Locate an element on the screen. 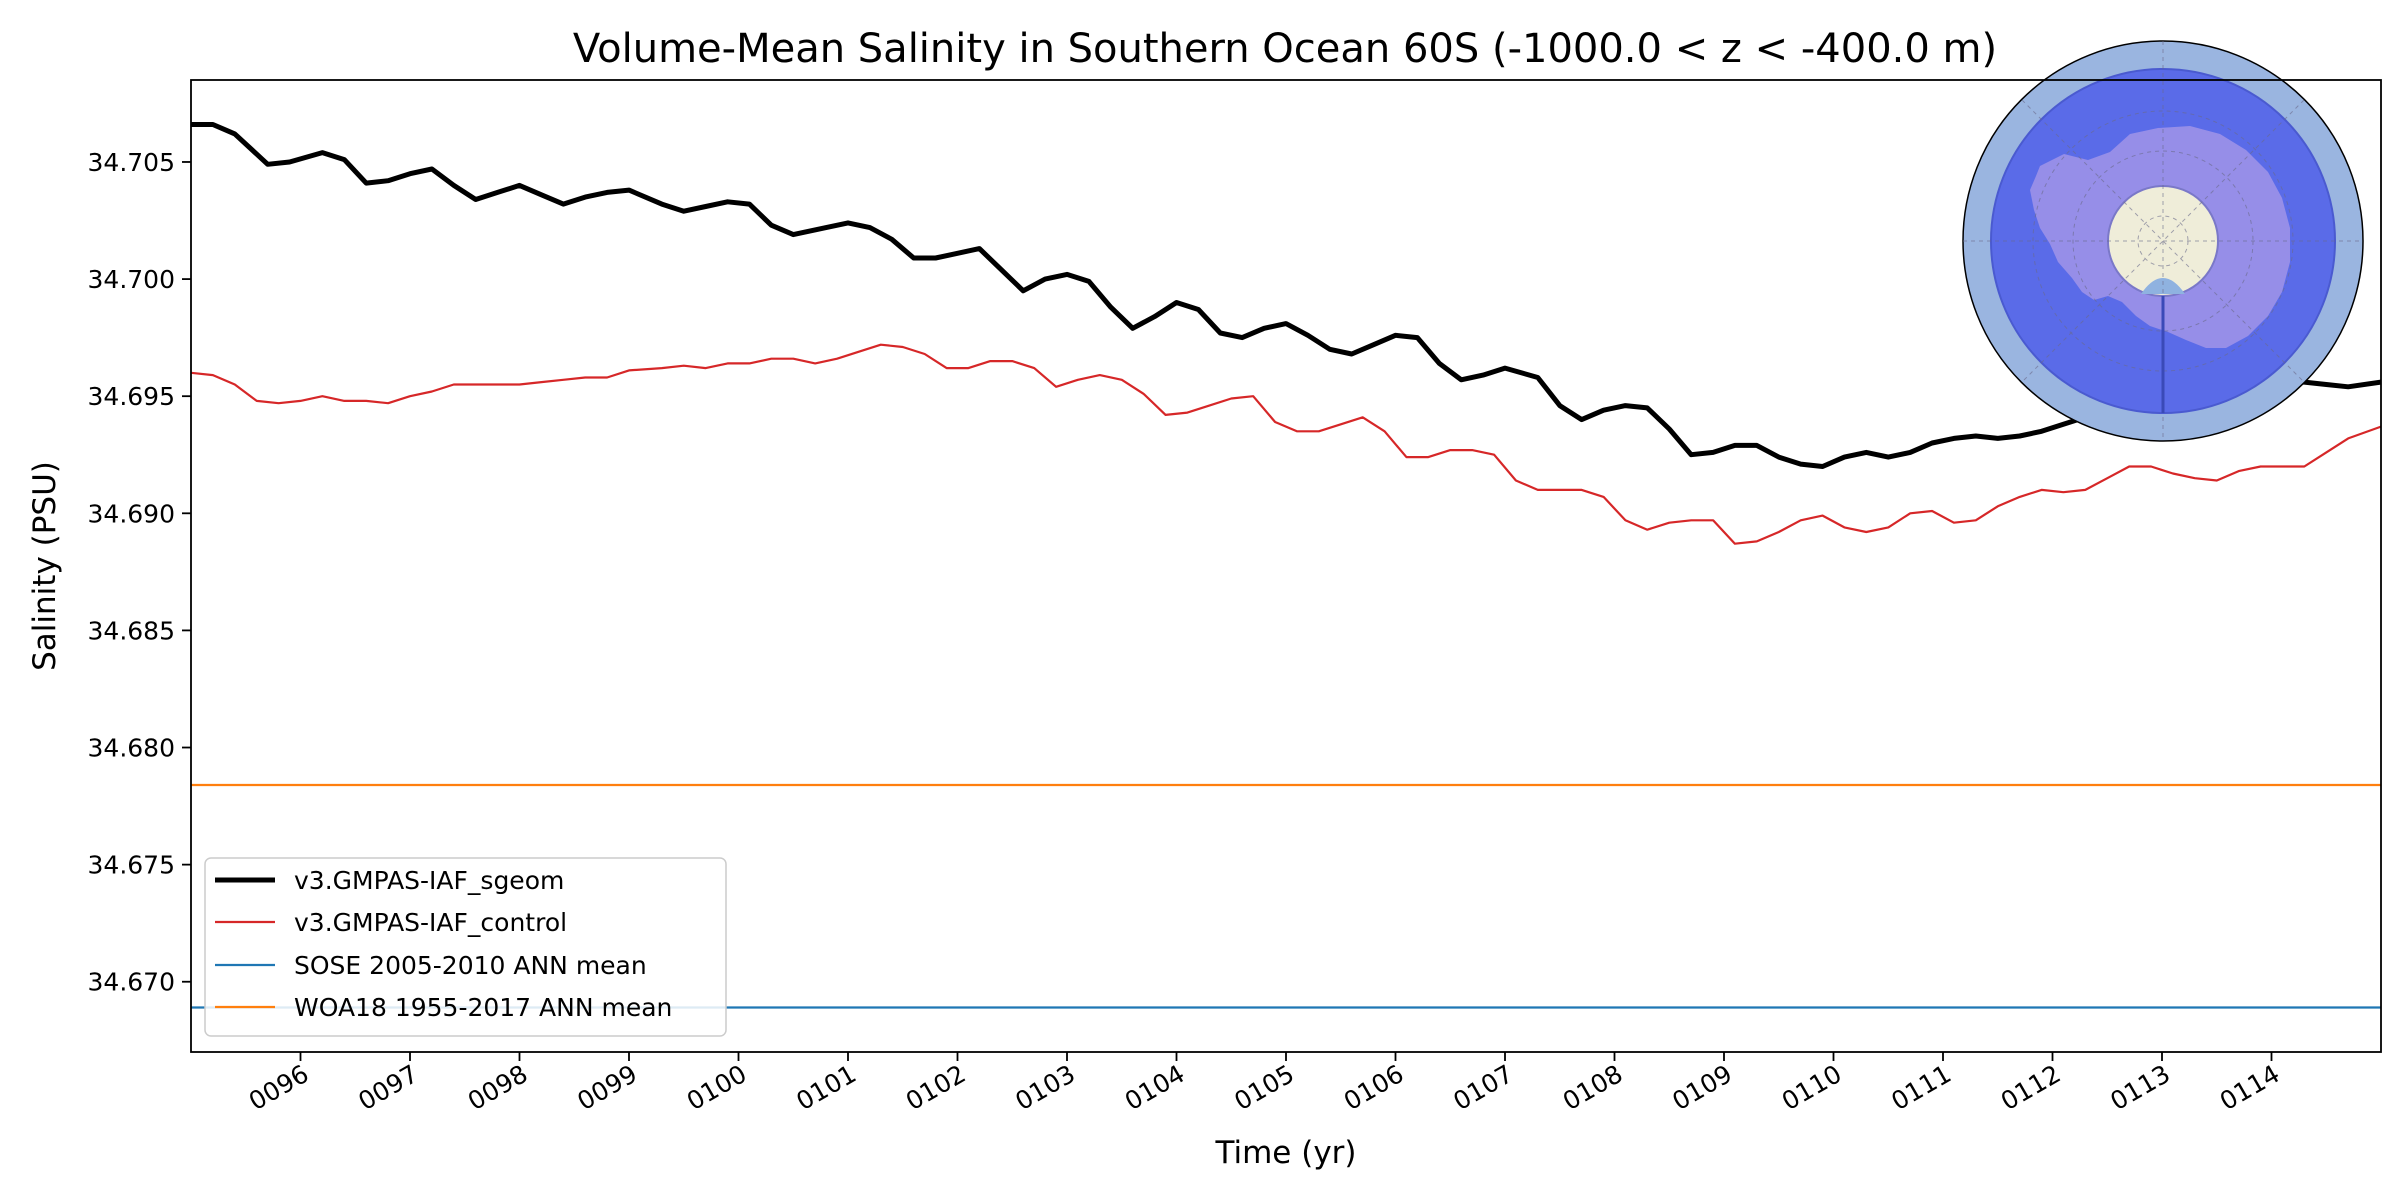 This screenshot has width=2400, height=1200. legend-label-sgeom: v3.GMPAS-IAF_sgeom is located at coordinates (429, 880).